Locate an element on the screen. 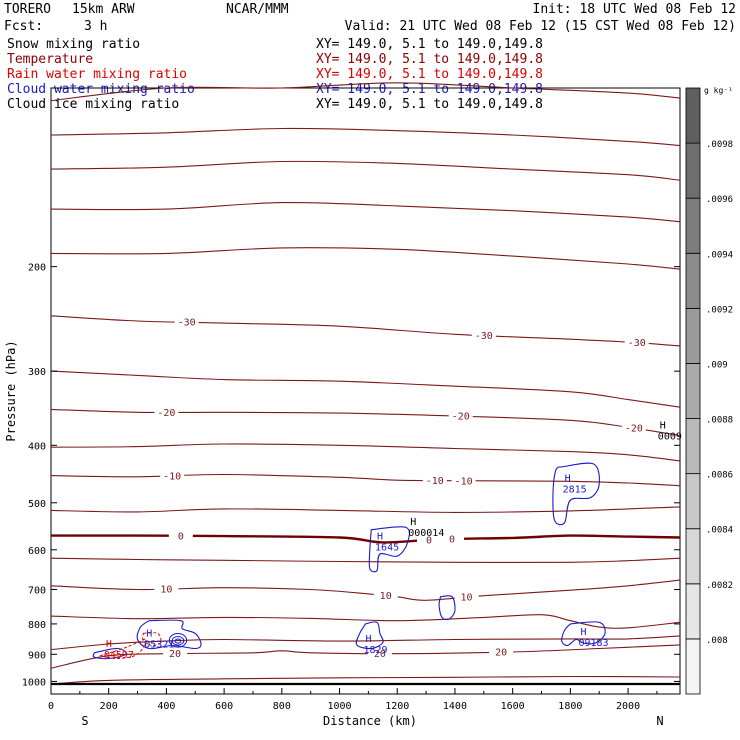 This screenshot has width=740, height=740. max-marker-value: 04597 is located at coordinates (119, 655).